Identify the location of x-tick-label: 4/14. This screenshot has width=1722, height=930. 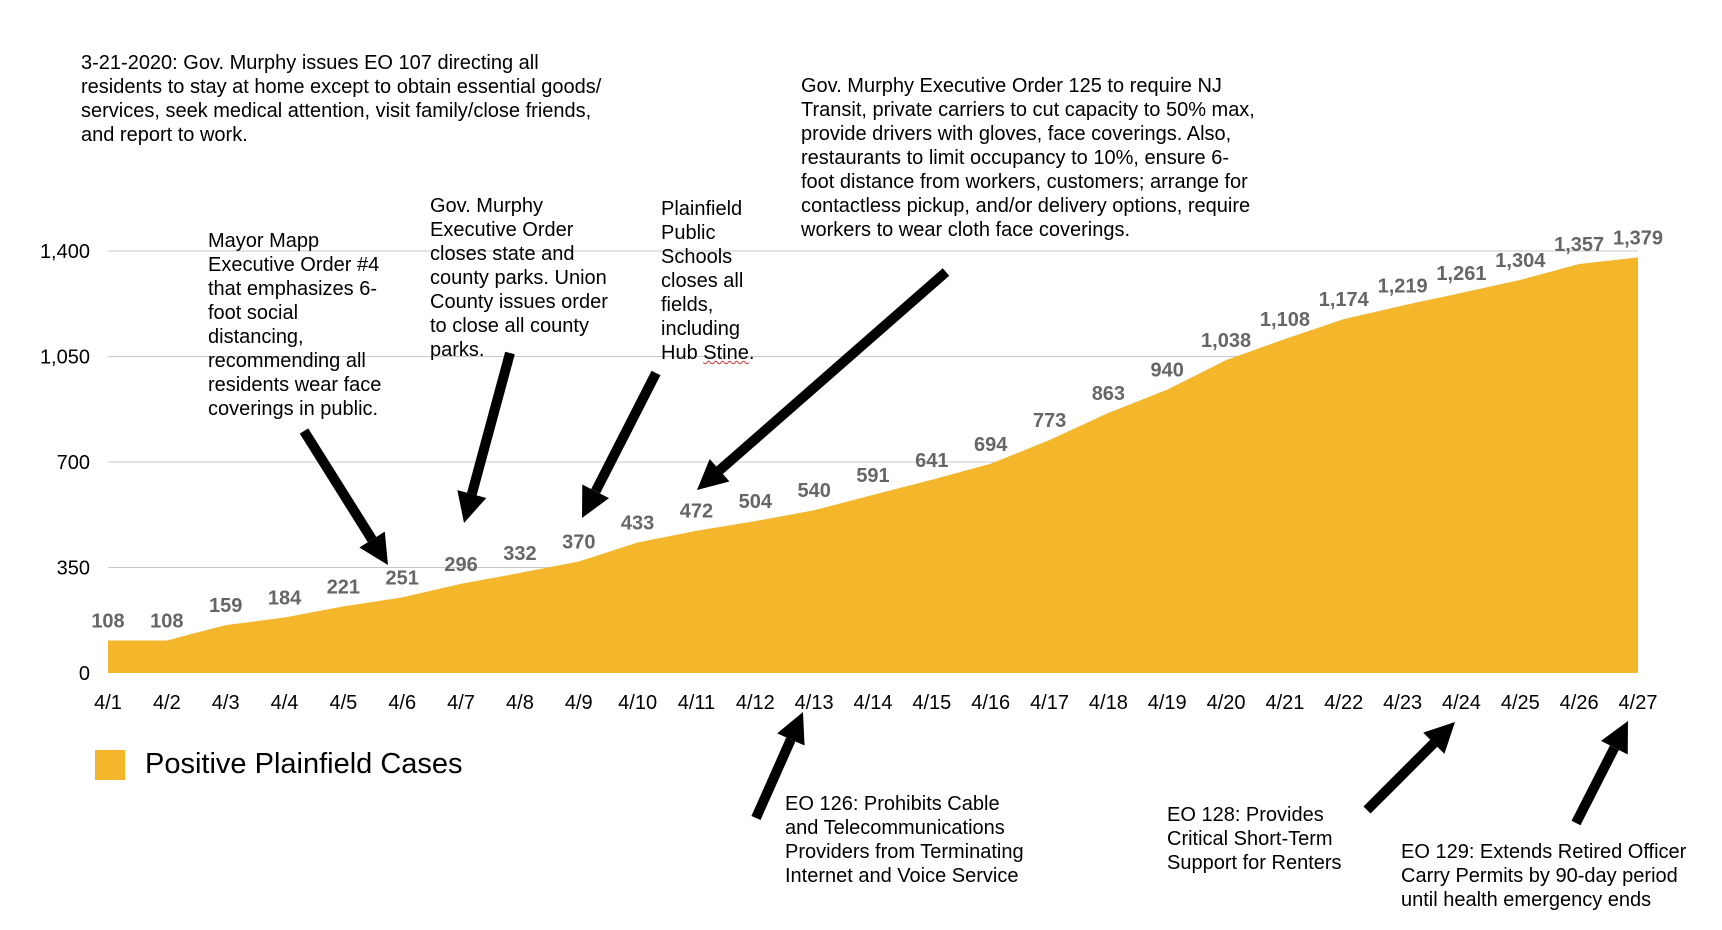
(873, 703).